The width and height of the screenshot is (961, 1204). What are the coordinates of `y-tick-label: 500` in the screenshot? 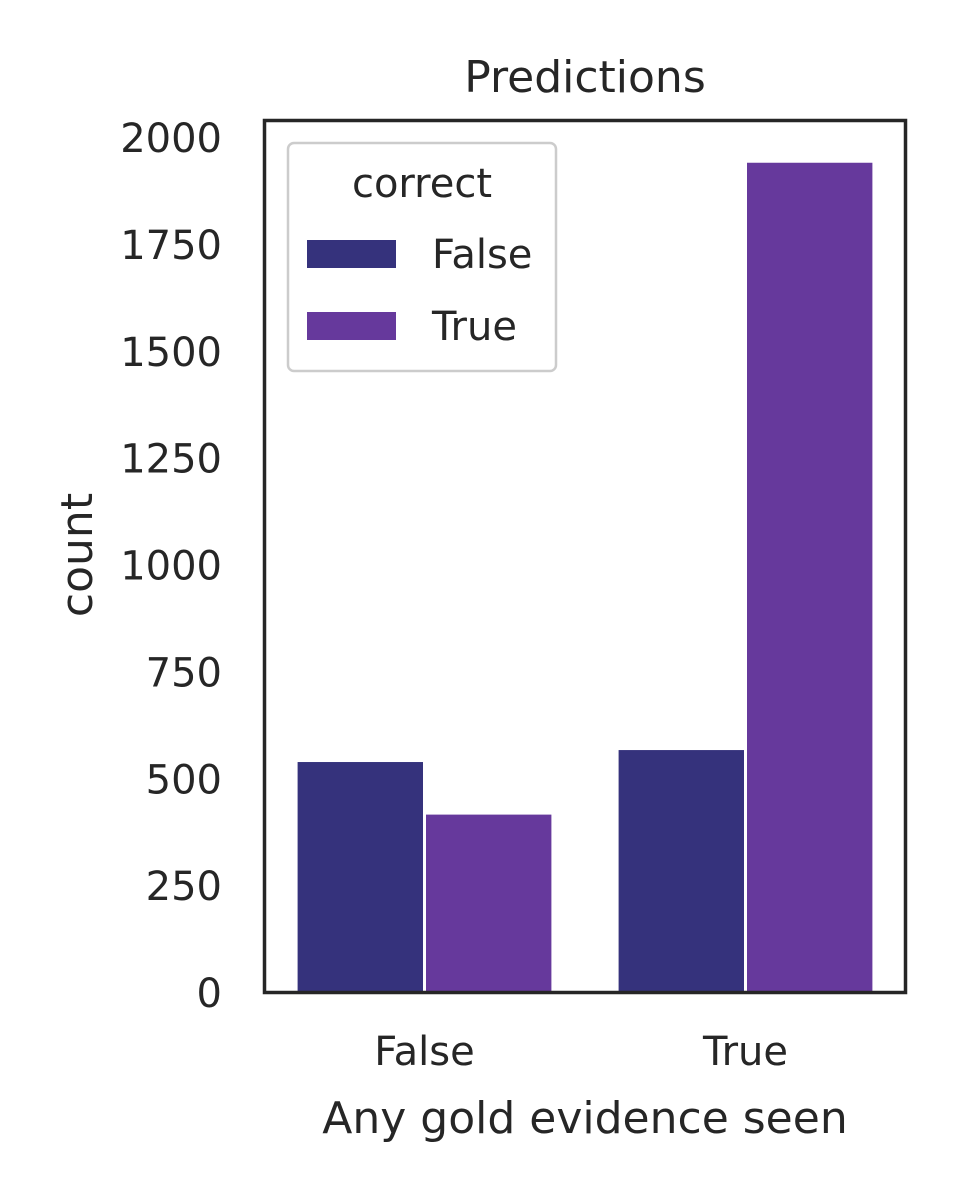 It's located at (184, 780).